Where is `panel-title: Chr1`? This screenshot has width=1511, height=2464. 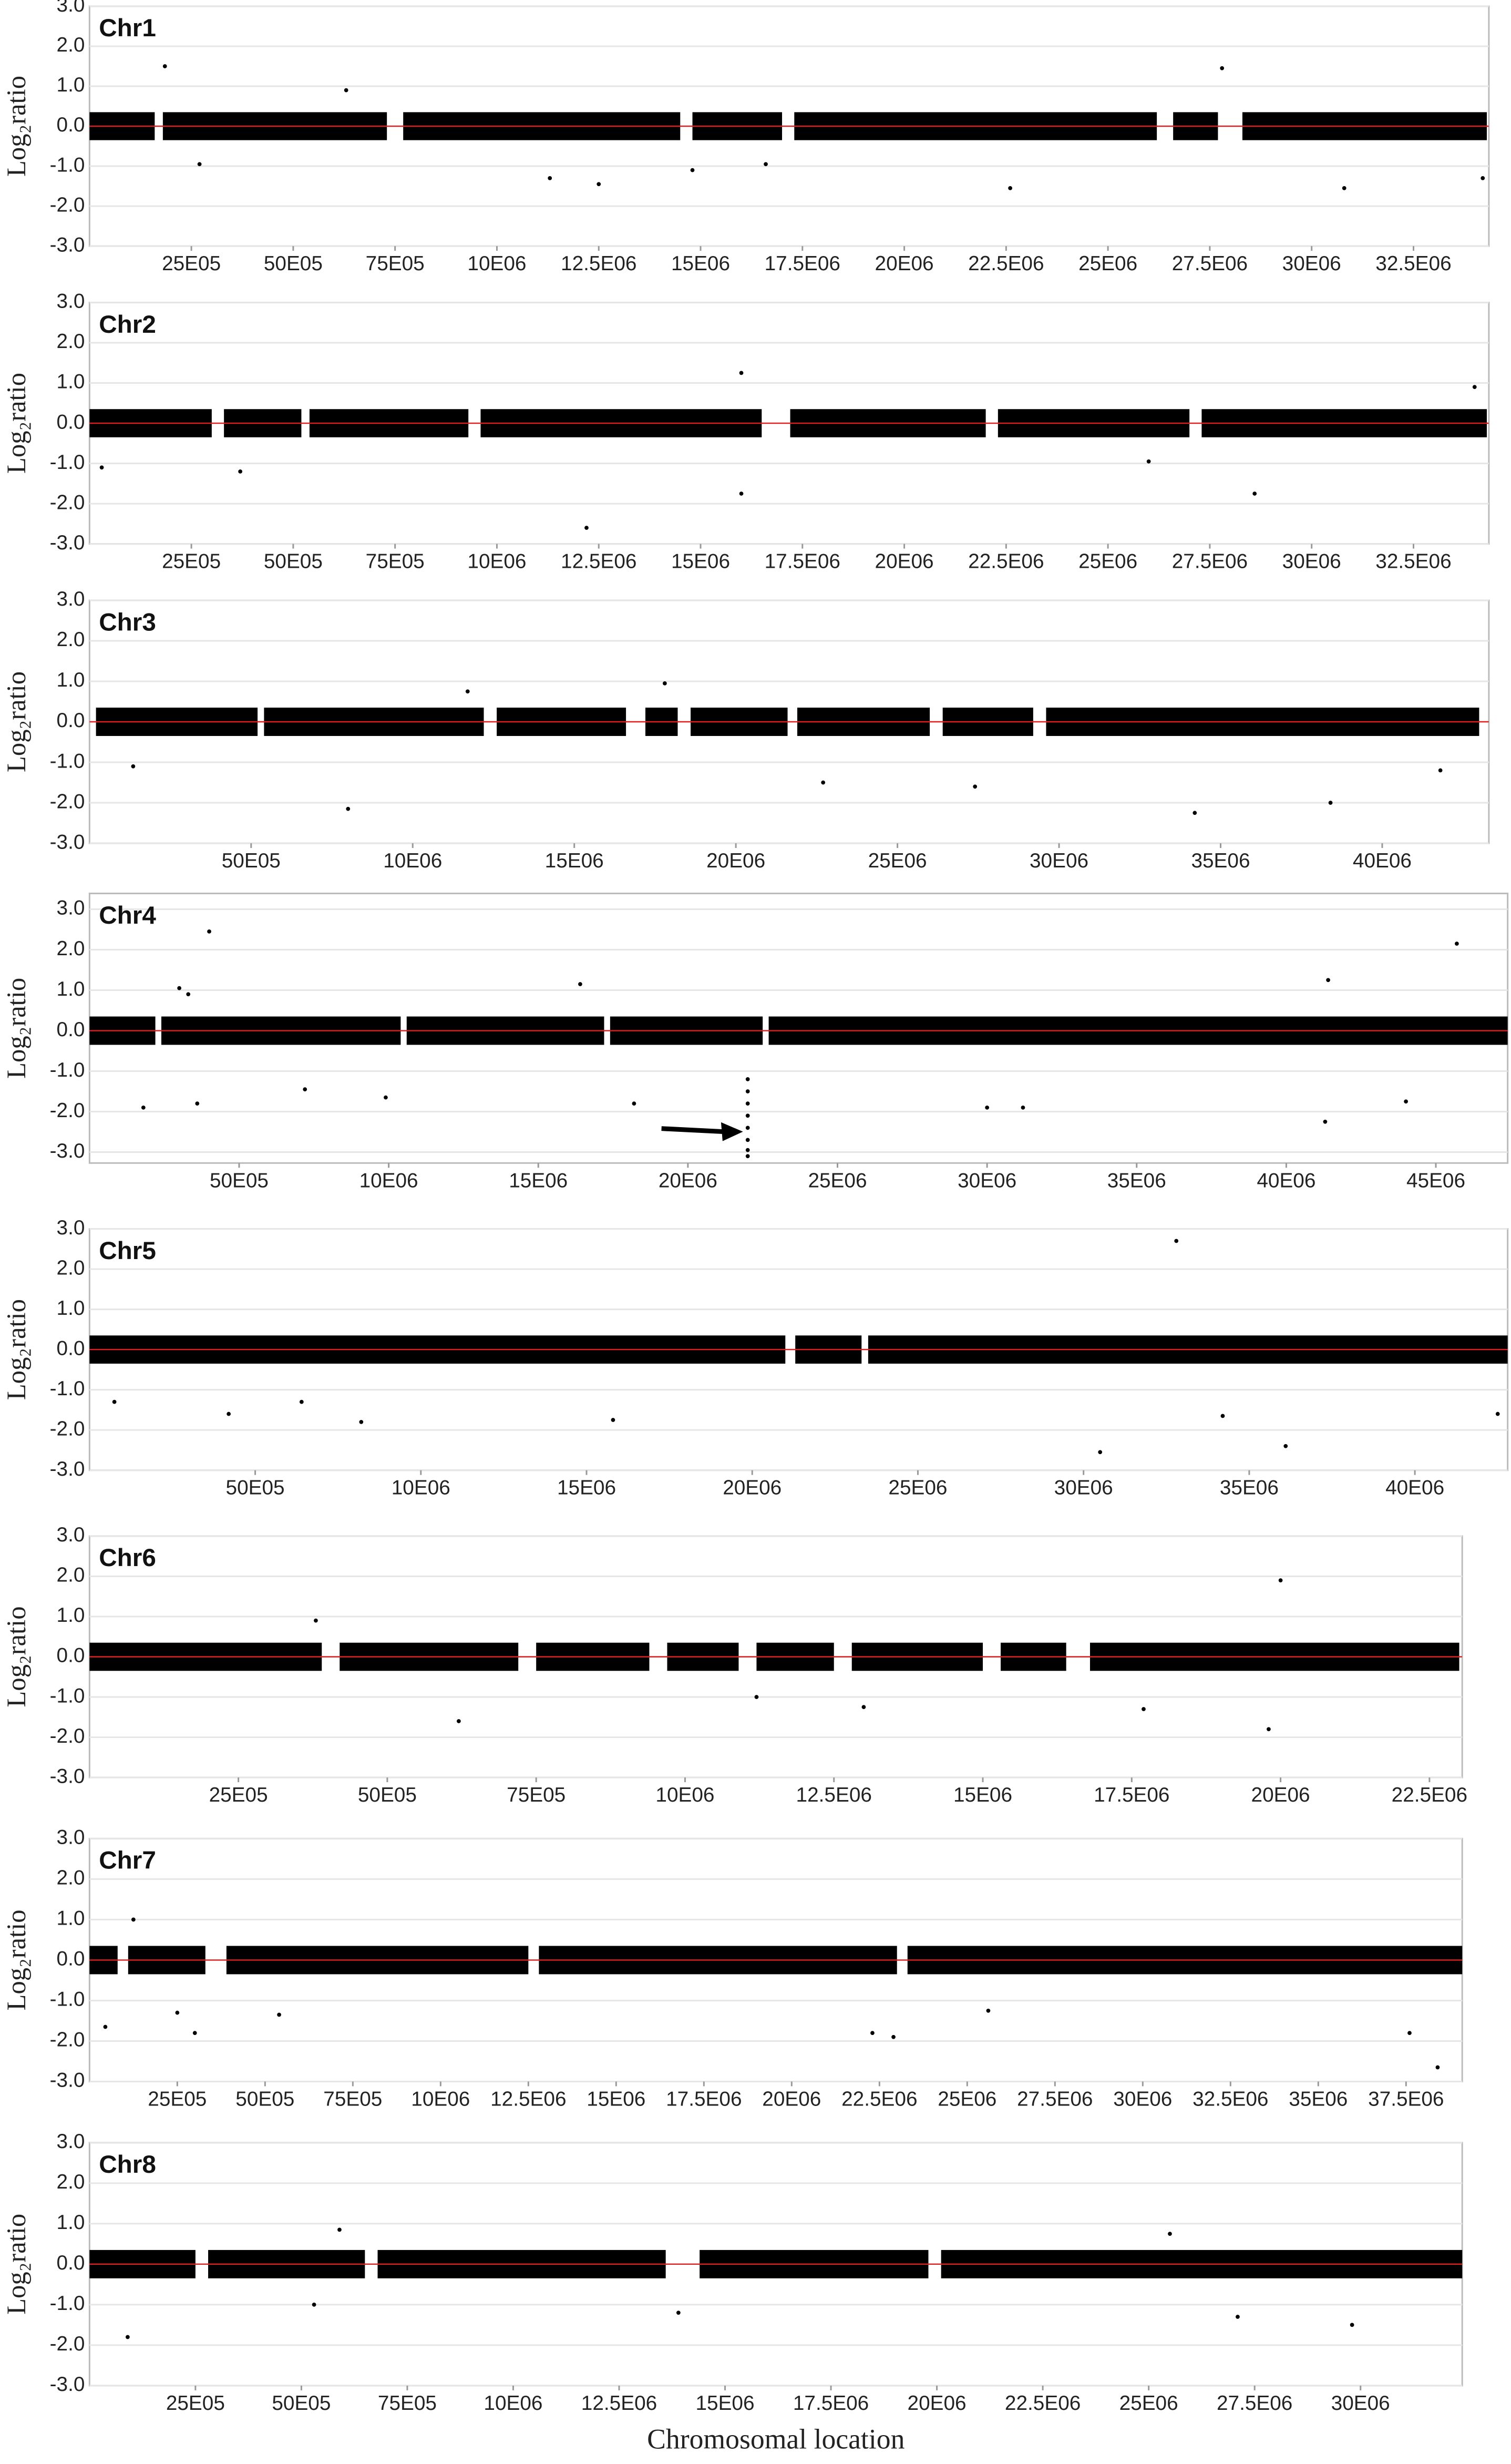
panel-title: Chr1 is located at coordinates (127, 28).